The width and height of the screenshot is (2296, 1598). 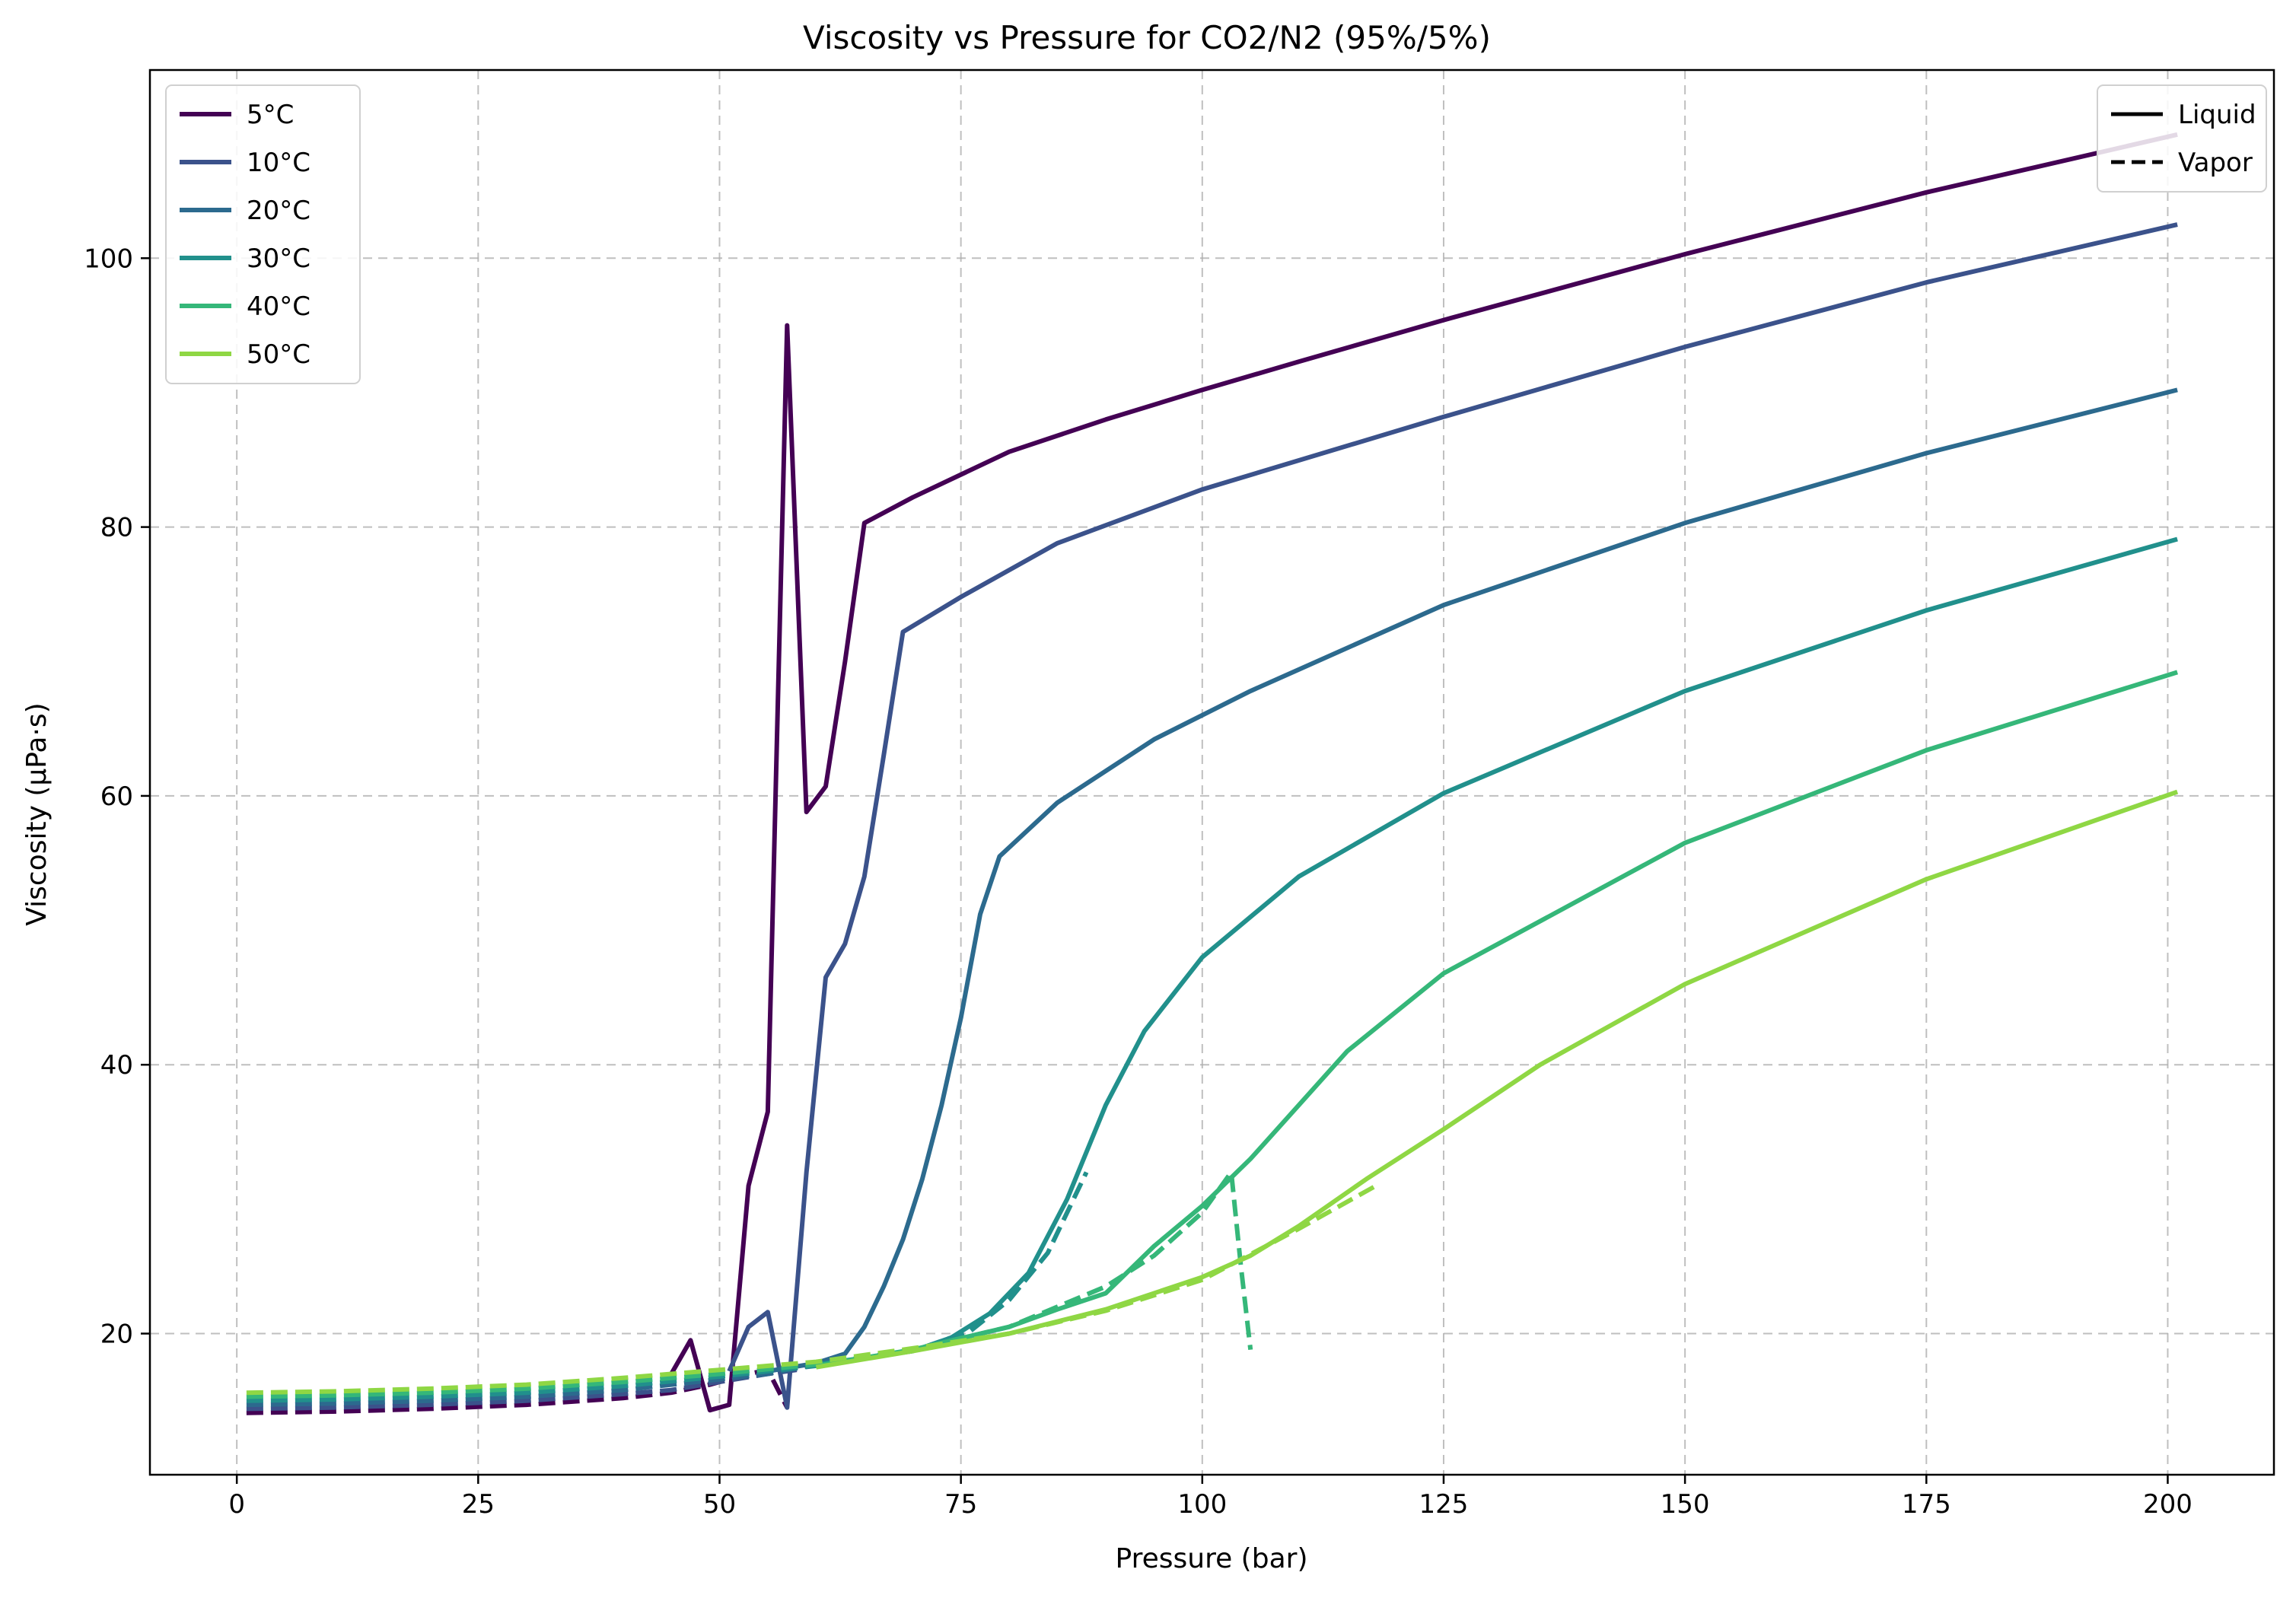 I want to click on y-tick-label: 80, so click(x=116, y=528).